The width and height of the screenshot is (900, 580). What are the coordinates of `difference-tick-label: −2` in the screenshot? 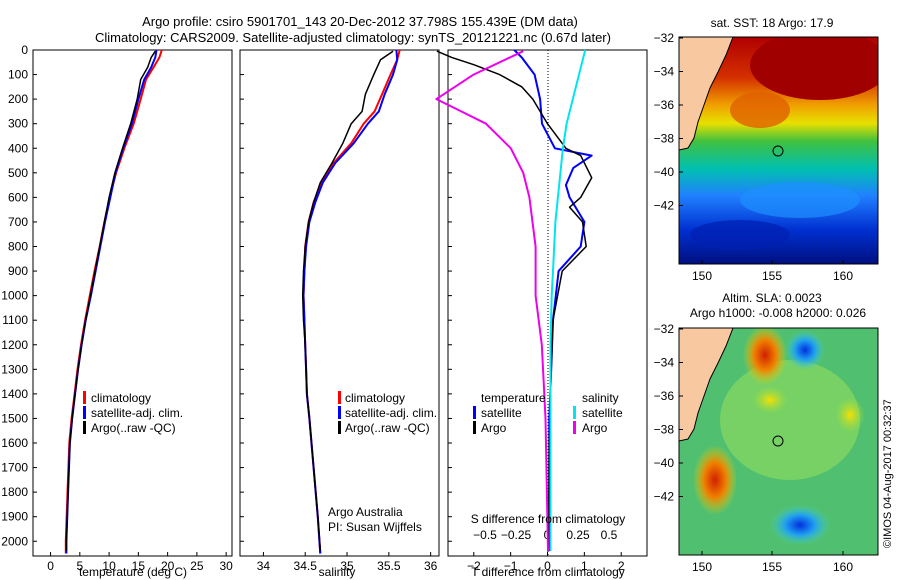 It's located at (474, 566).